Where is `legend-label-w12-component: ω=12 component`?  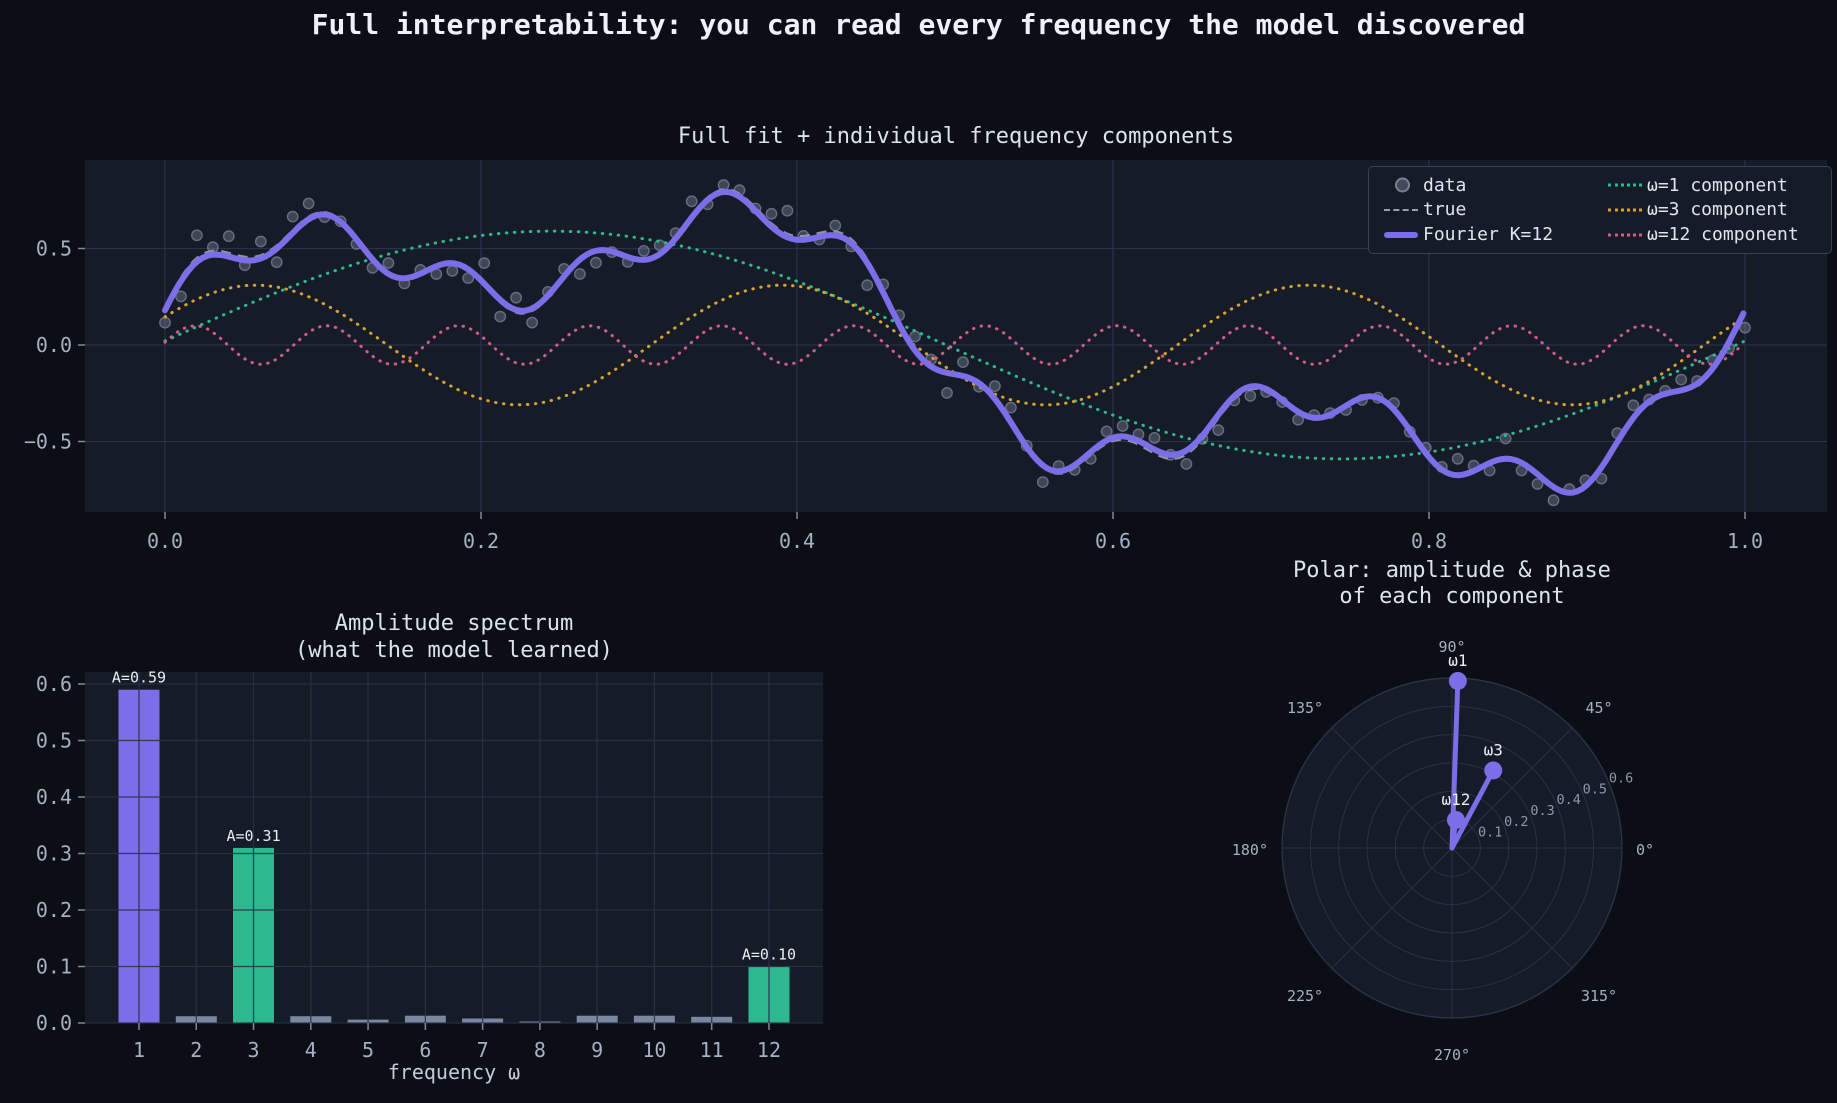 legend-label-w12-component: ω=12 component is located at coordinates (1723, 235).